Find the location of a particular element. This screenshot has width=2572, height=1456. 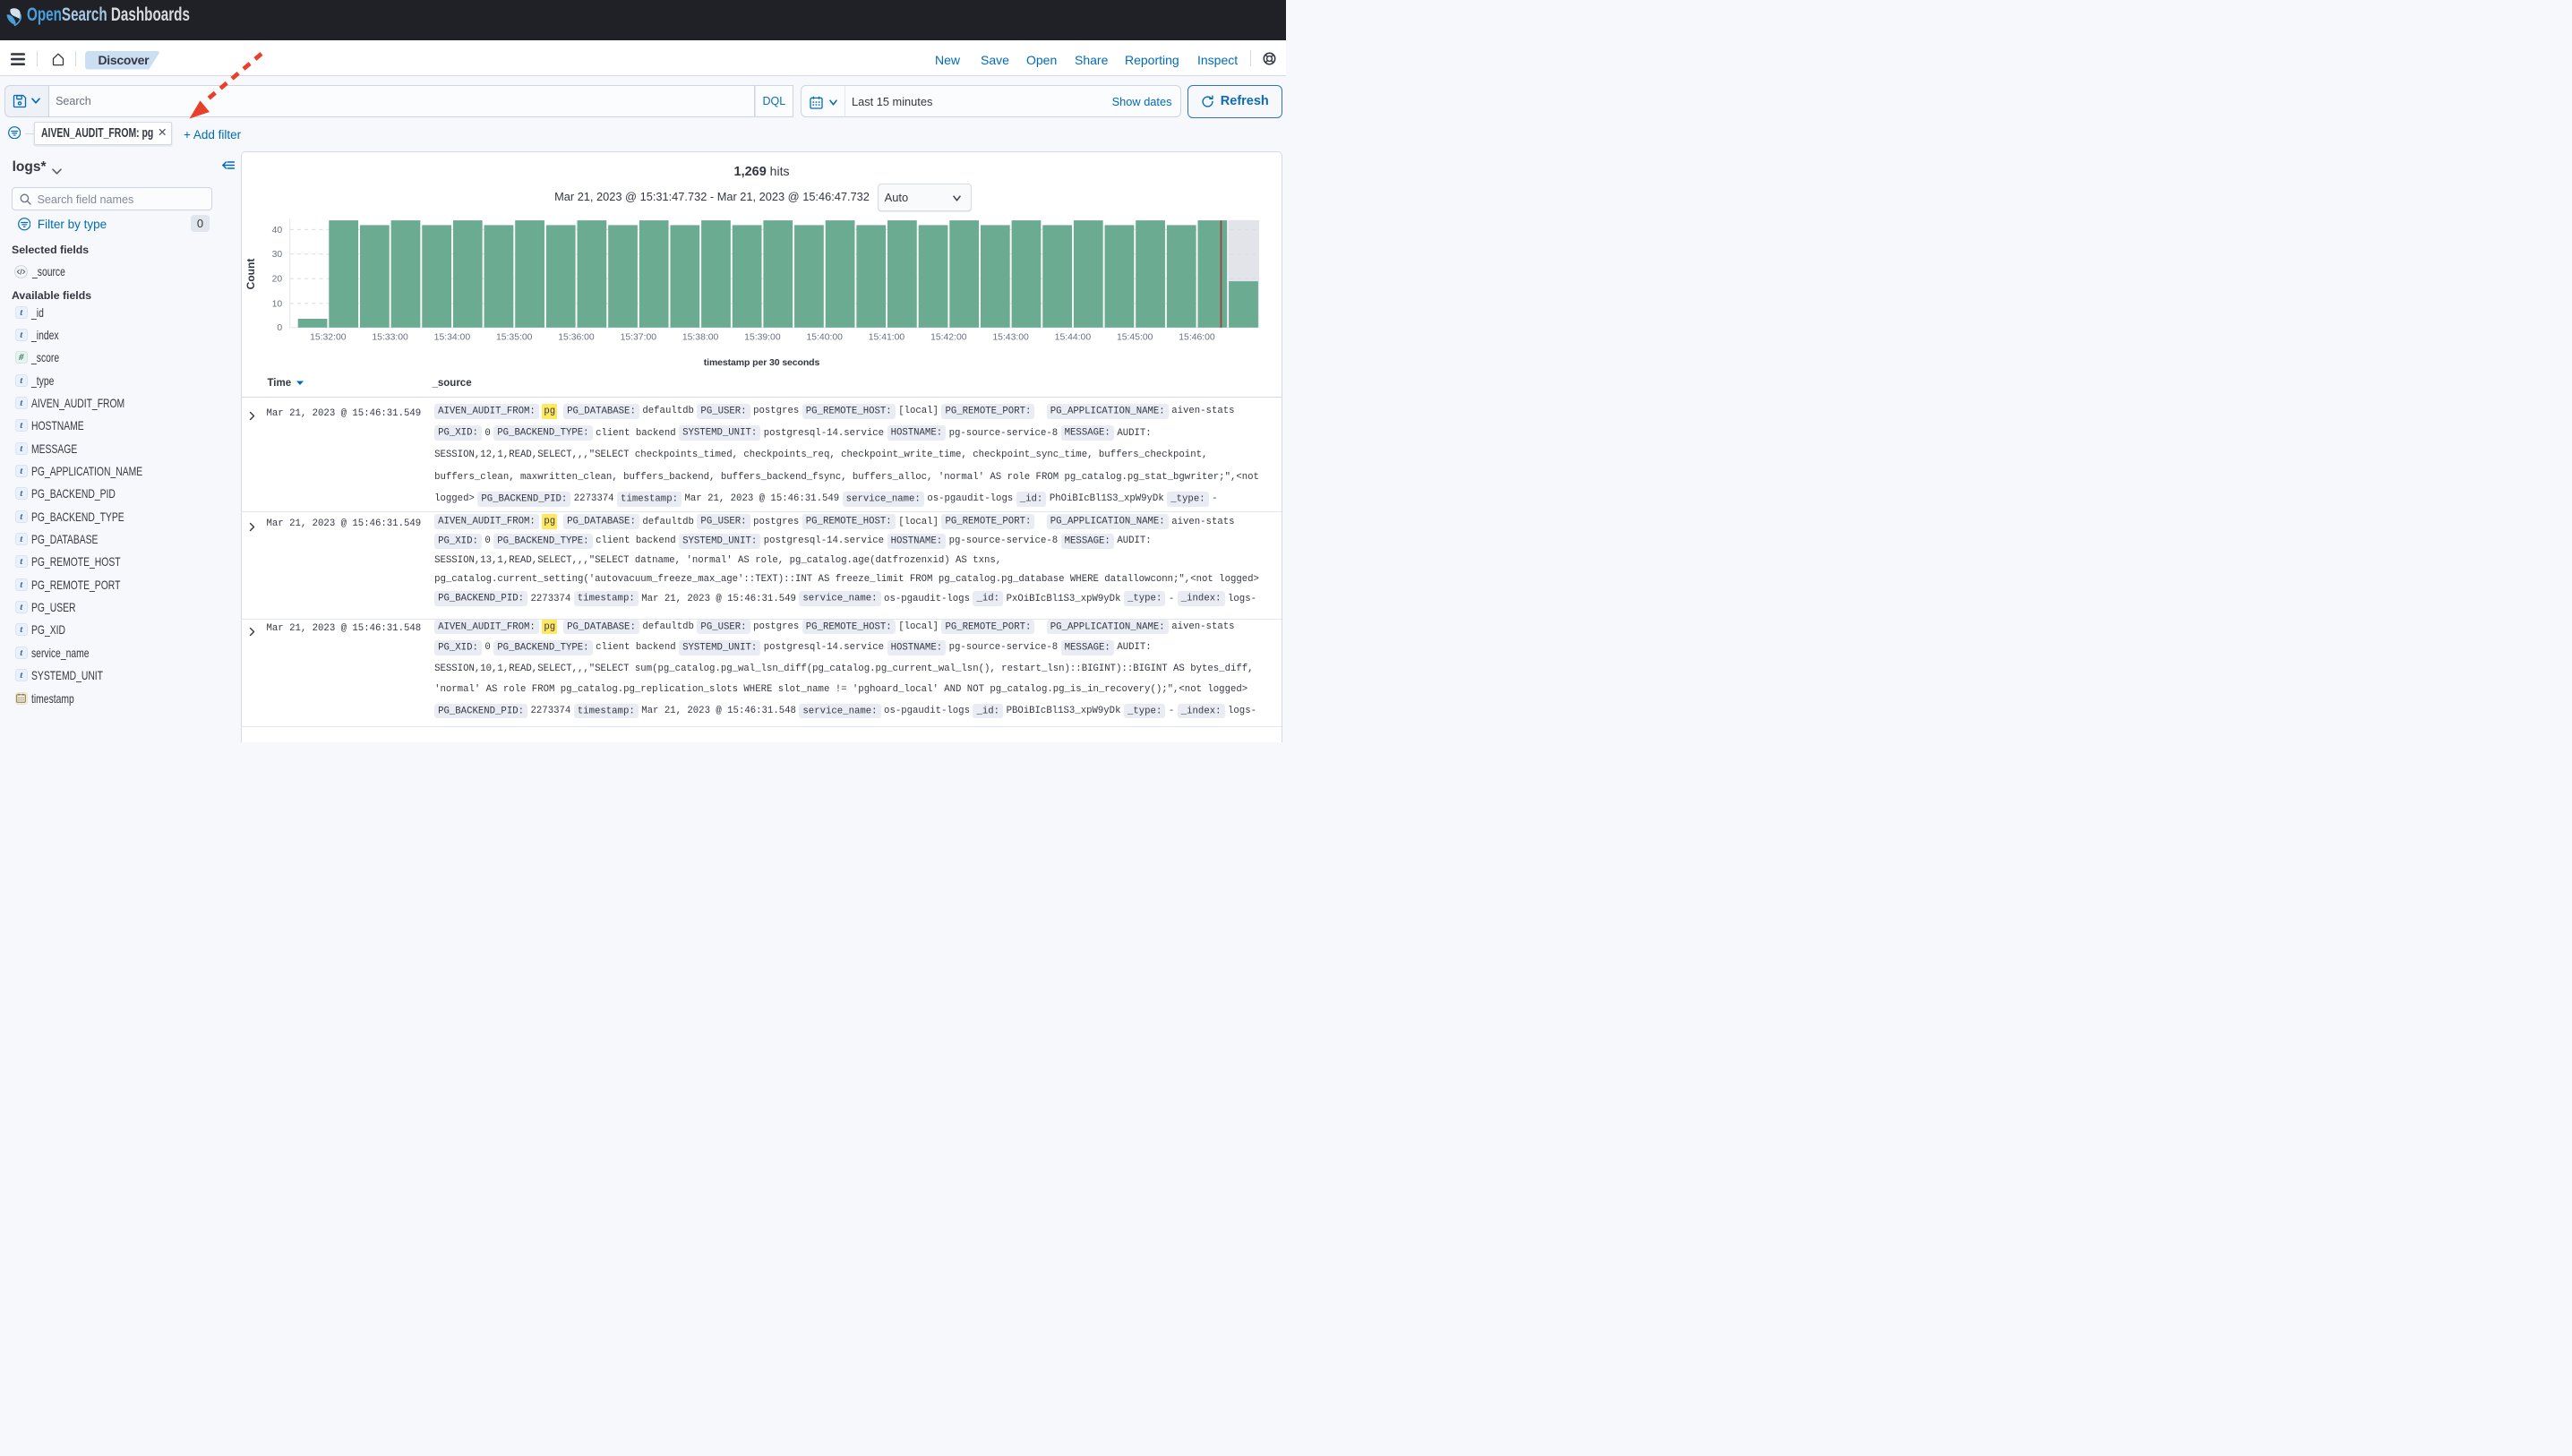

svg-text: 15:38:00 is located at coordinates (700, 337).